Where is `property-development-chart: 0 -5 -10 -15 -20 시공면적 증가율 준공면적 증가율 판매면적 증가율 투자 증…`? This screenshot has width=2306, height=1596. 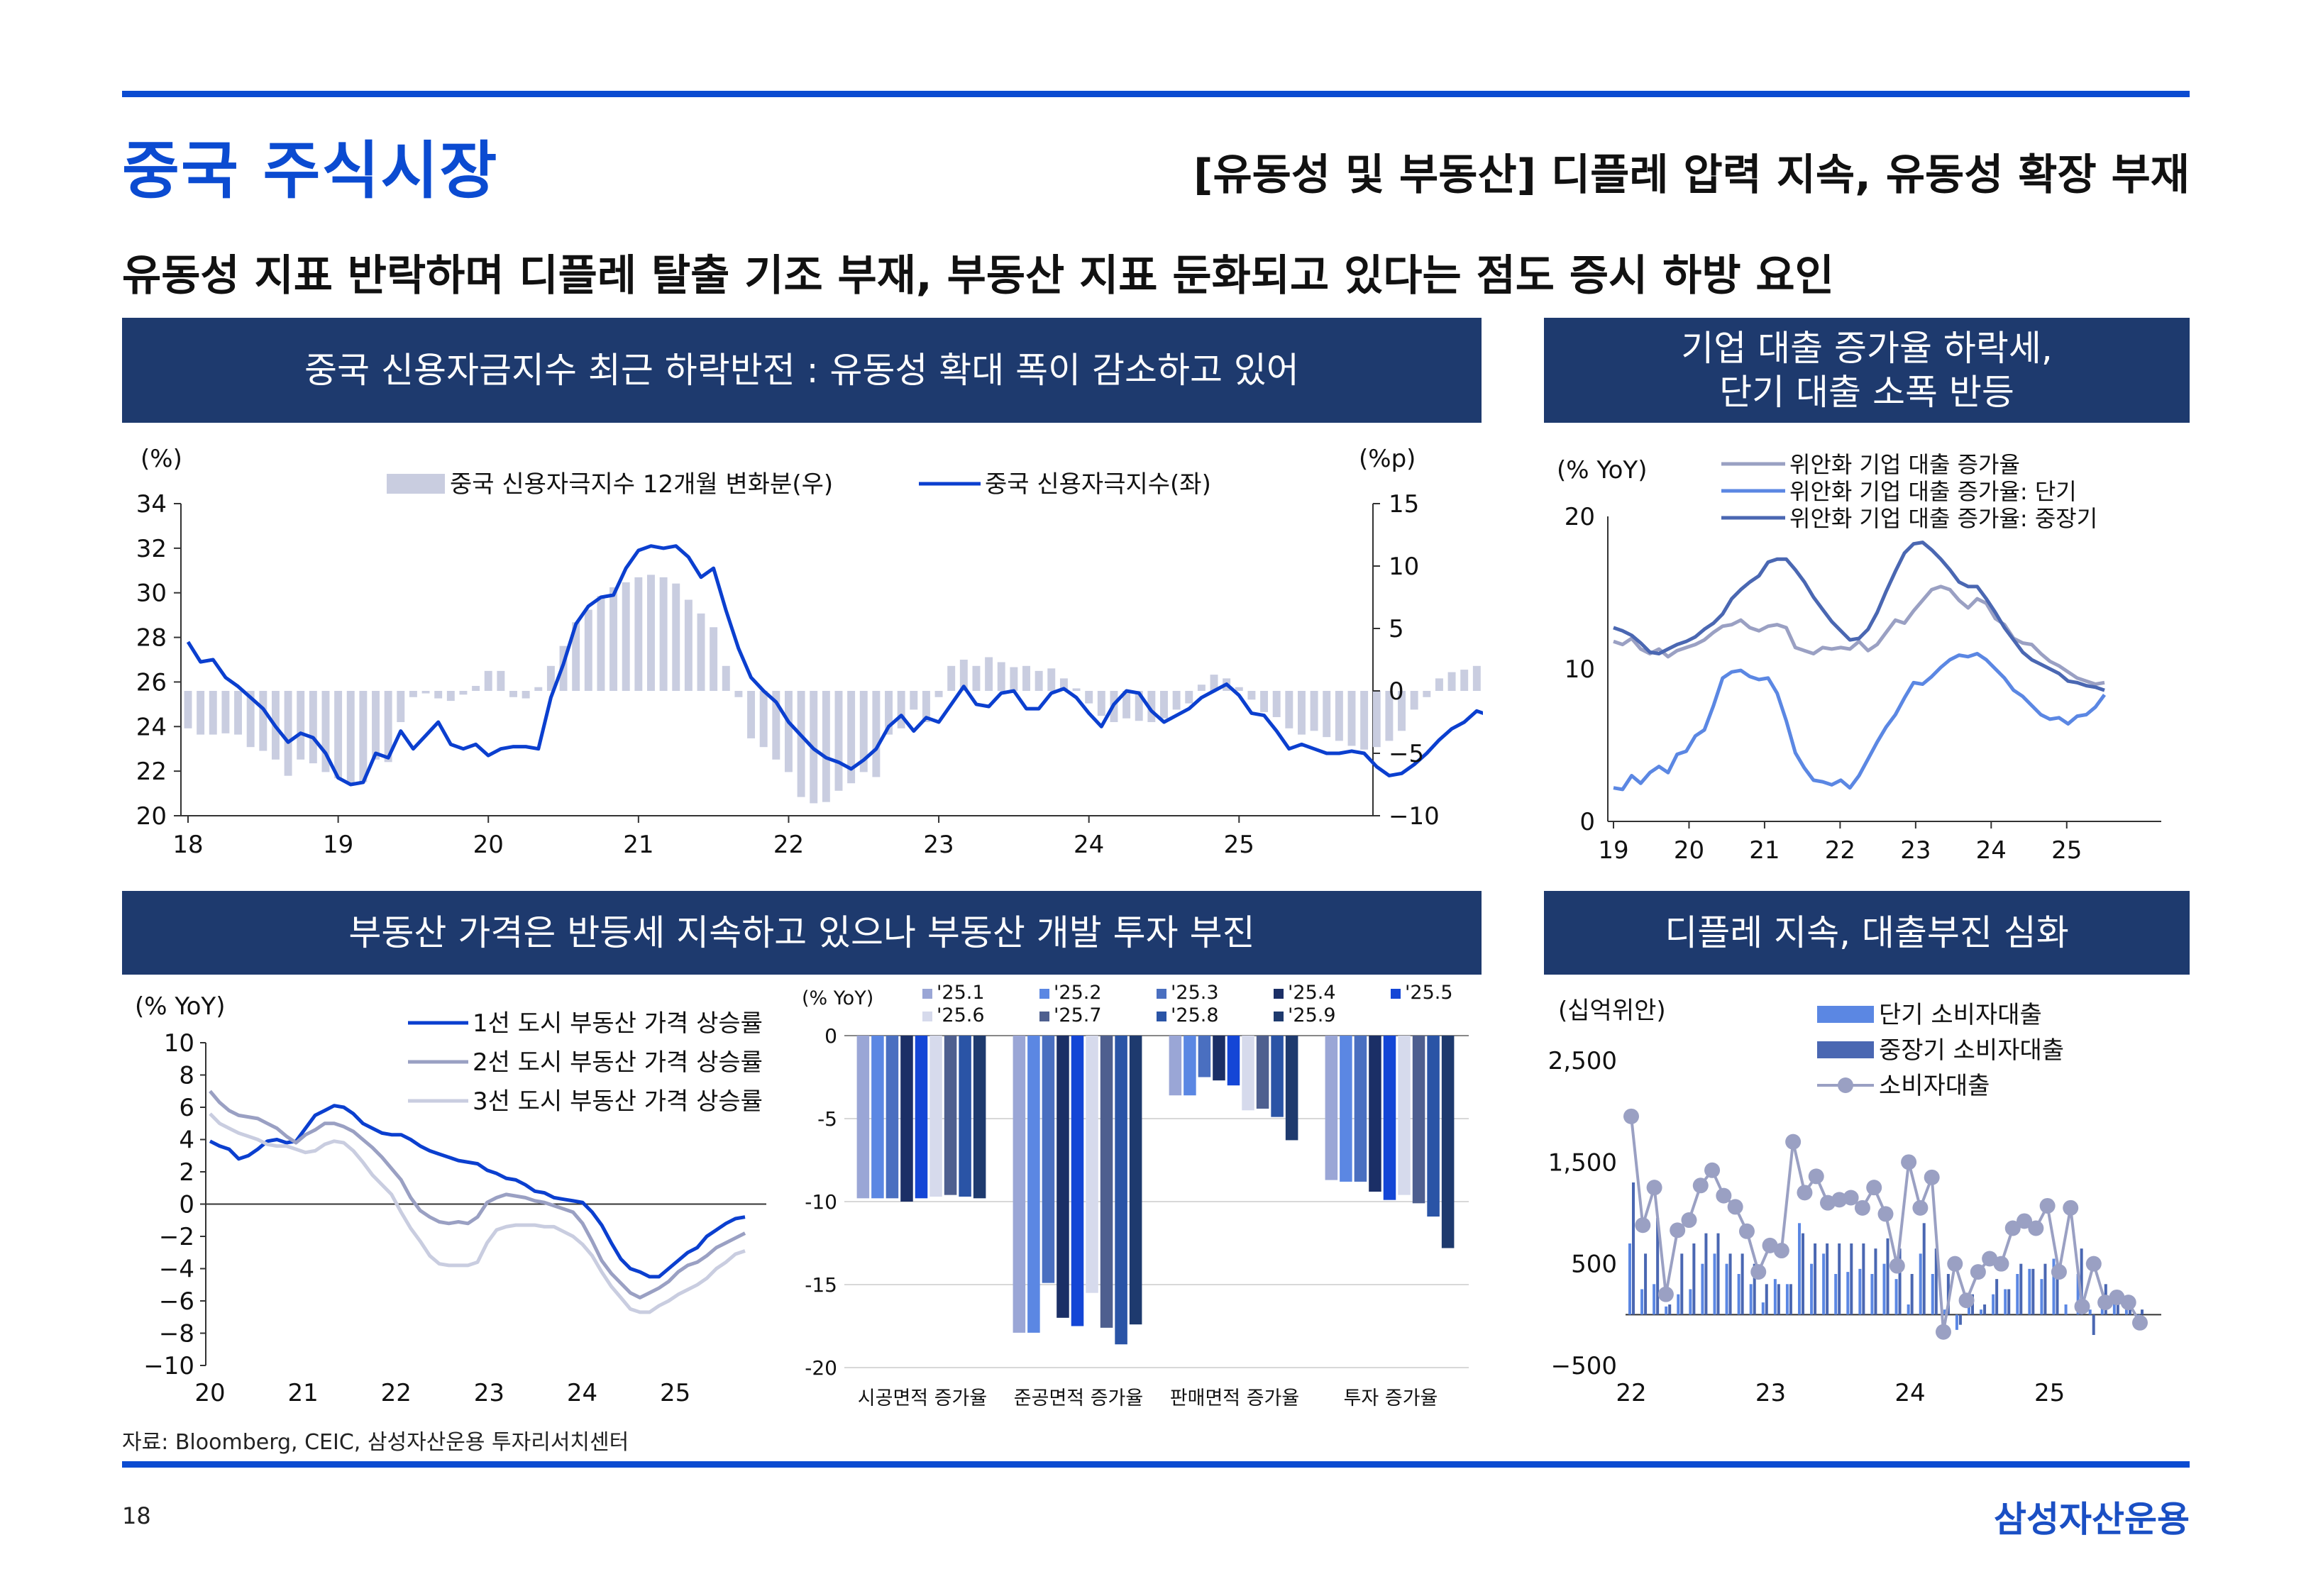 property-development-chart: 0 -5 -10 -15 -20 시공면적 증가율 준공면적 증가율 판매면적 증가율 투자 증… is located at coordinates (1135, 1196).